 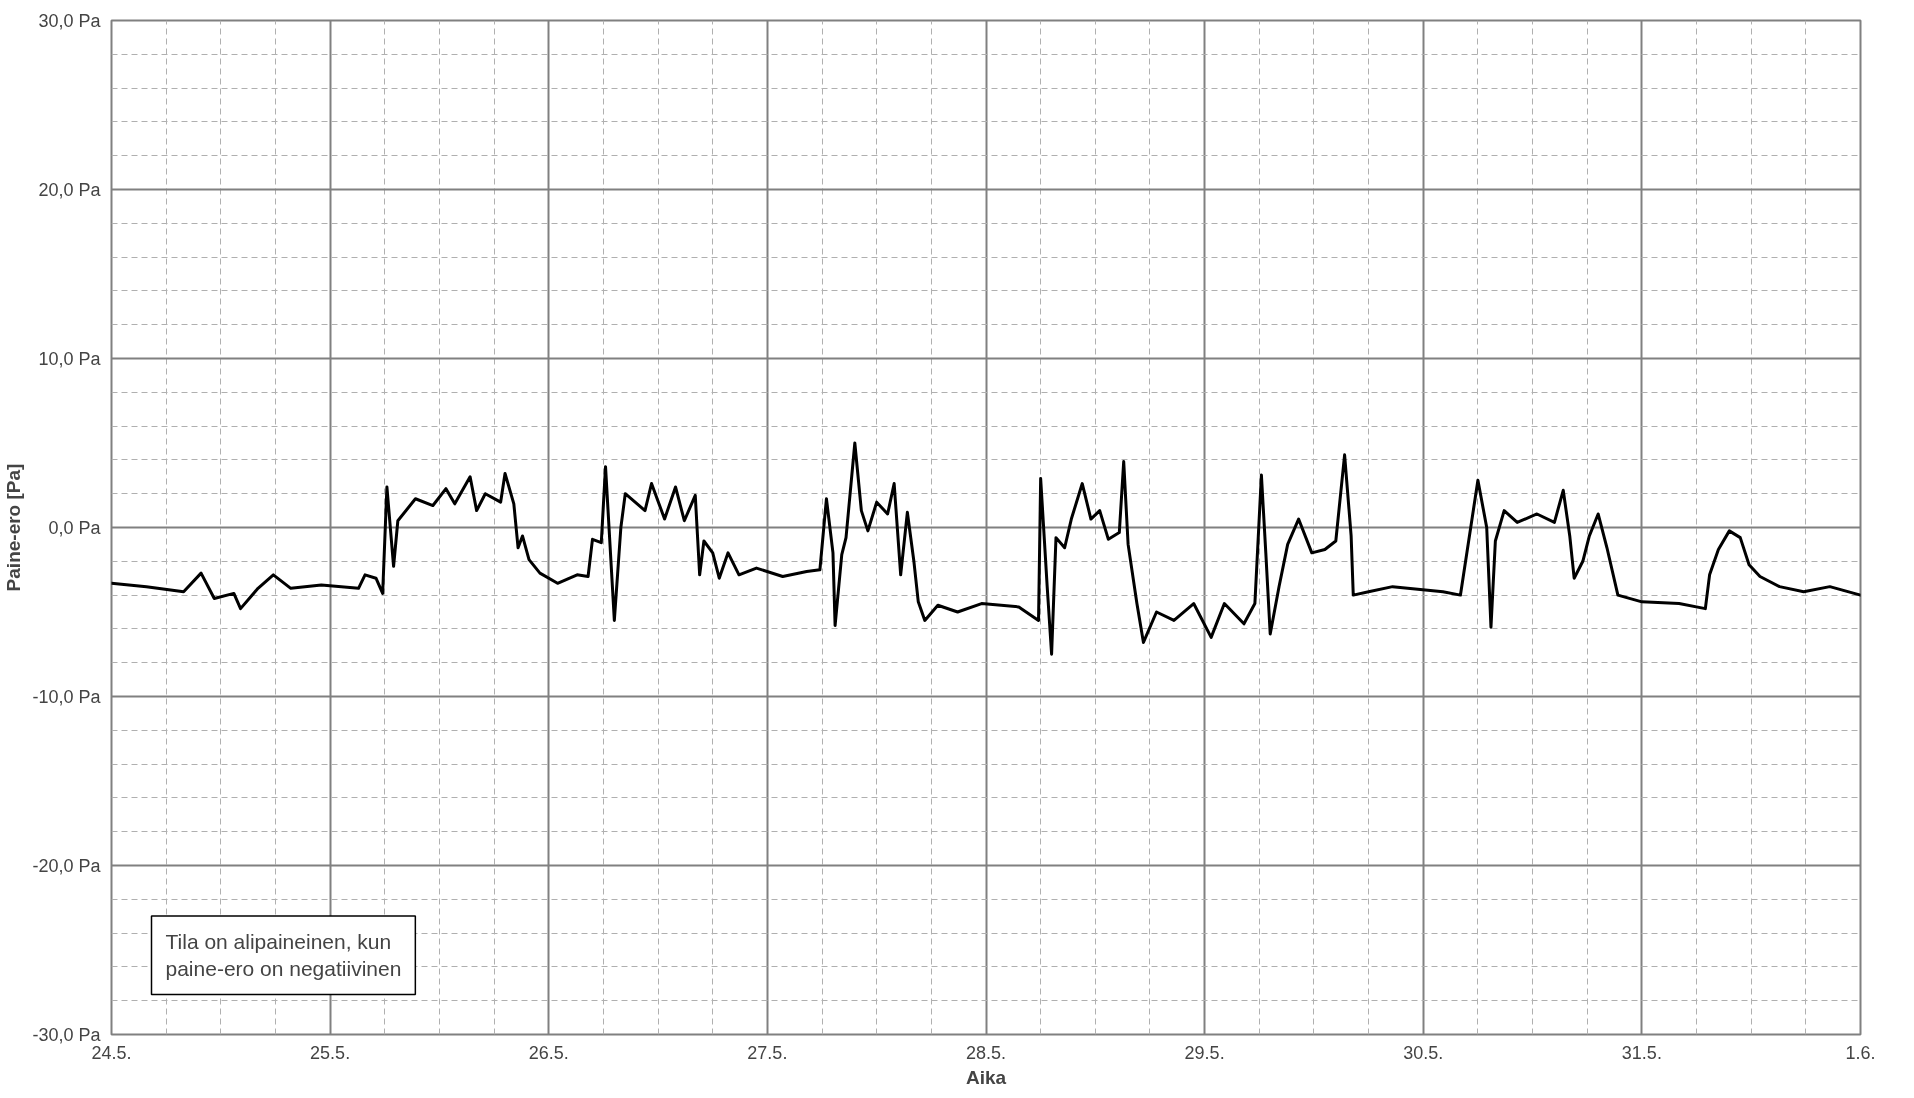 I want to click on y-tick-label: -10,0 Pa, so click(x=67, y=696).